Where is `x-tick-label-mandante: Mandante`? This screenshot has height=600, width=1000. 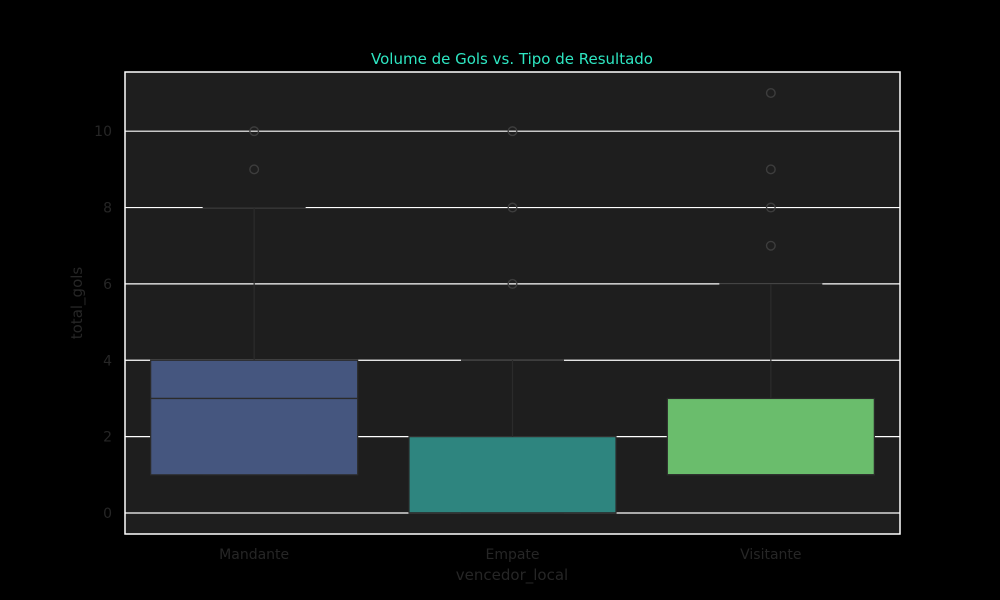
x-tick-label-mandante: Mandante is located at coordinates (254, 555).